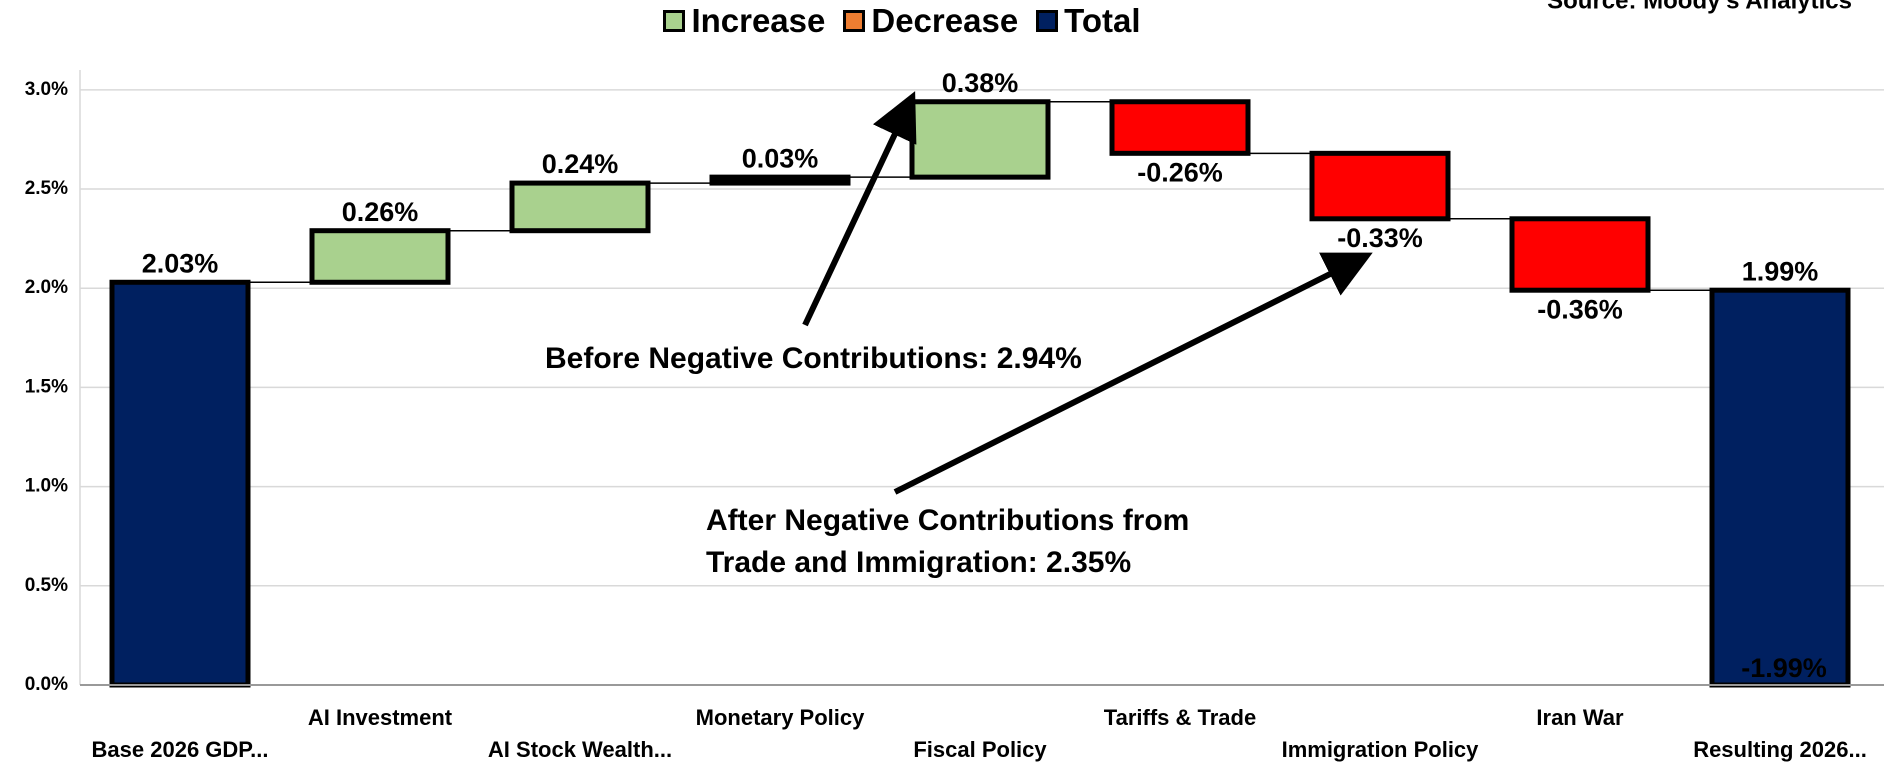  Describe the element at coordinates (945, 20) in the screenshot. I see `legend-label: Decrease` at that location.